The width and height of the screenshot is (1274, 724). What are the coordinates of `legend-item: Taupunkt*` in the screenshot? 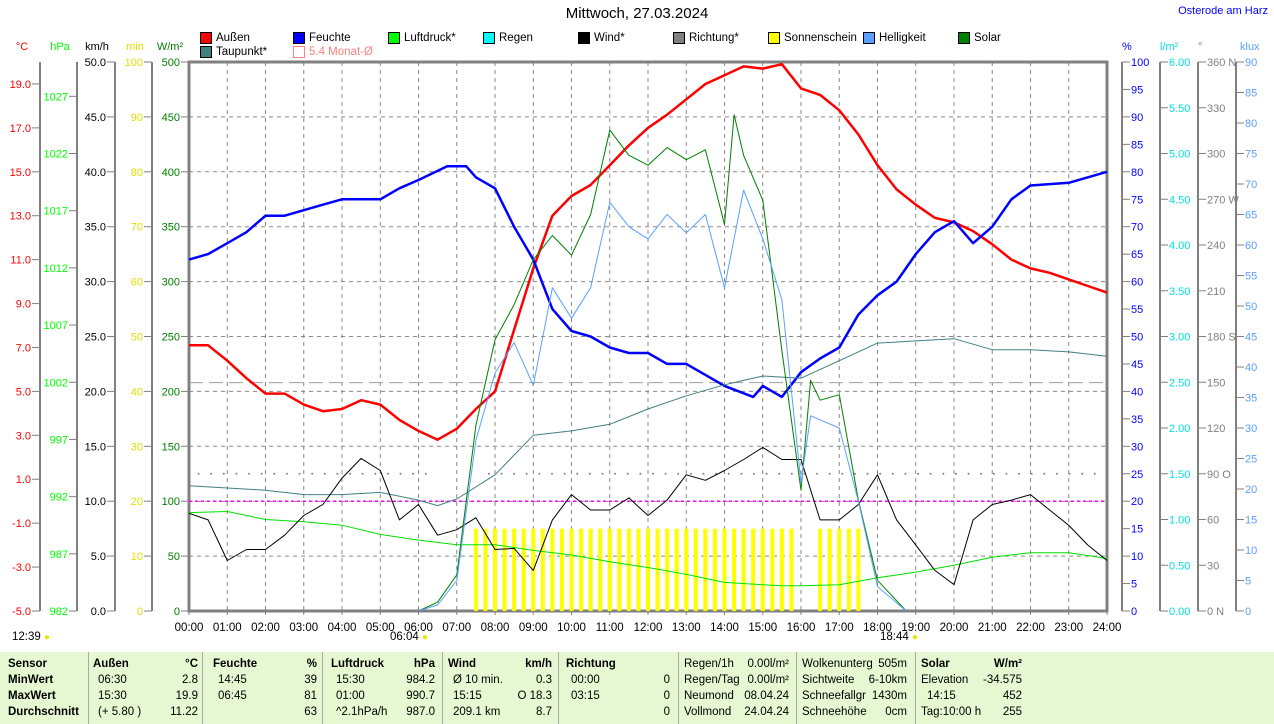 It's located at (233, 52).